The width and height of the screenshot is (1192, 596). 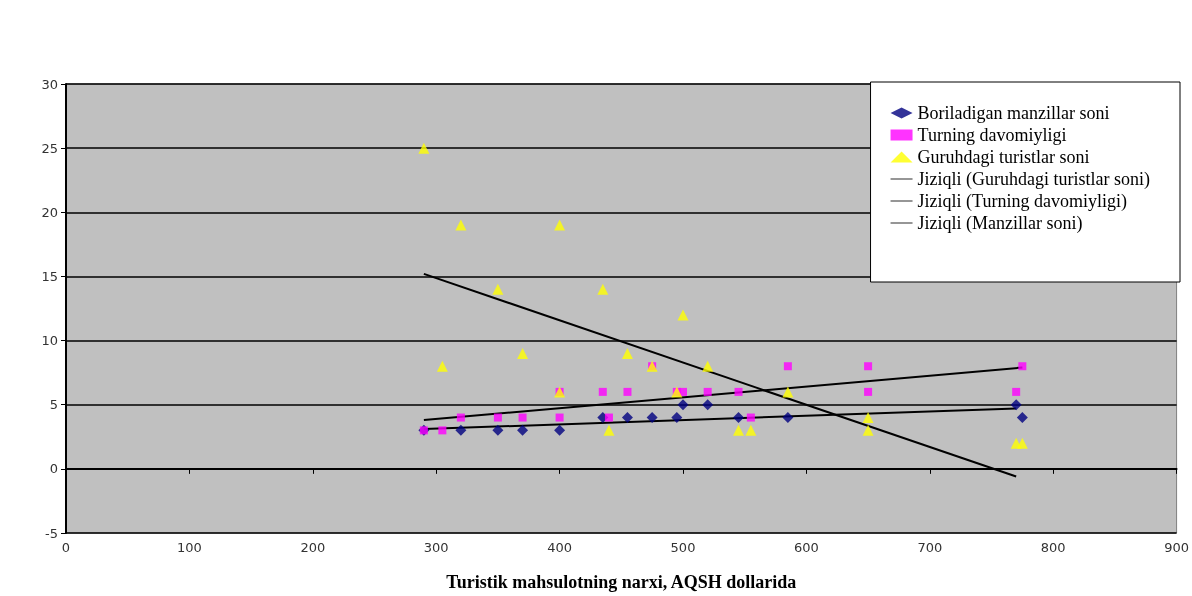 I want to click on y-tick-label: 0, so click(x=53, y=469).